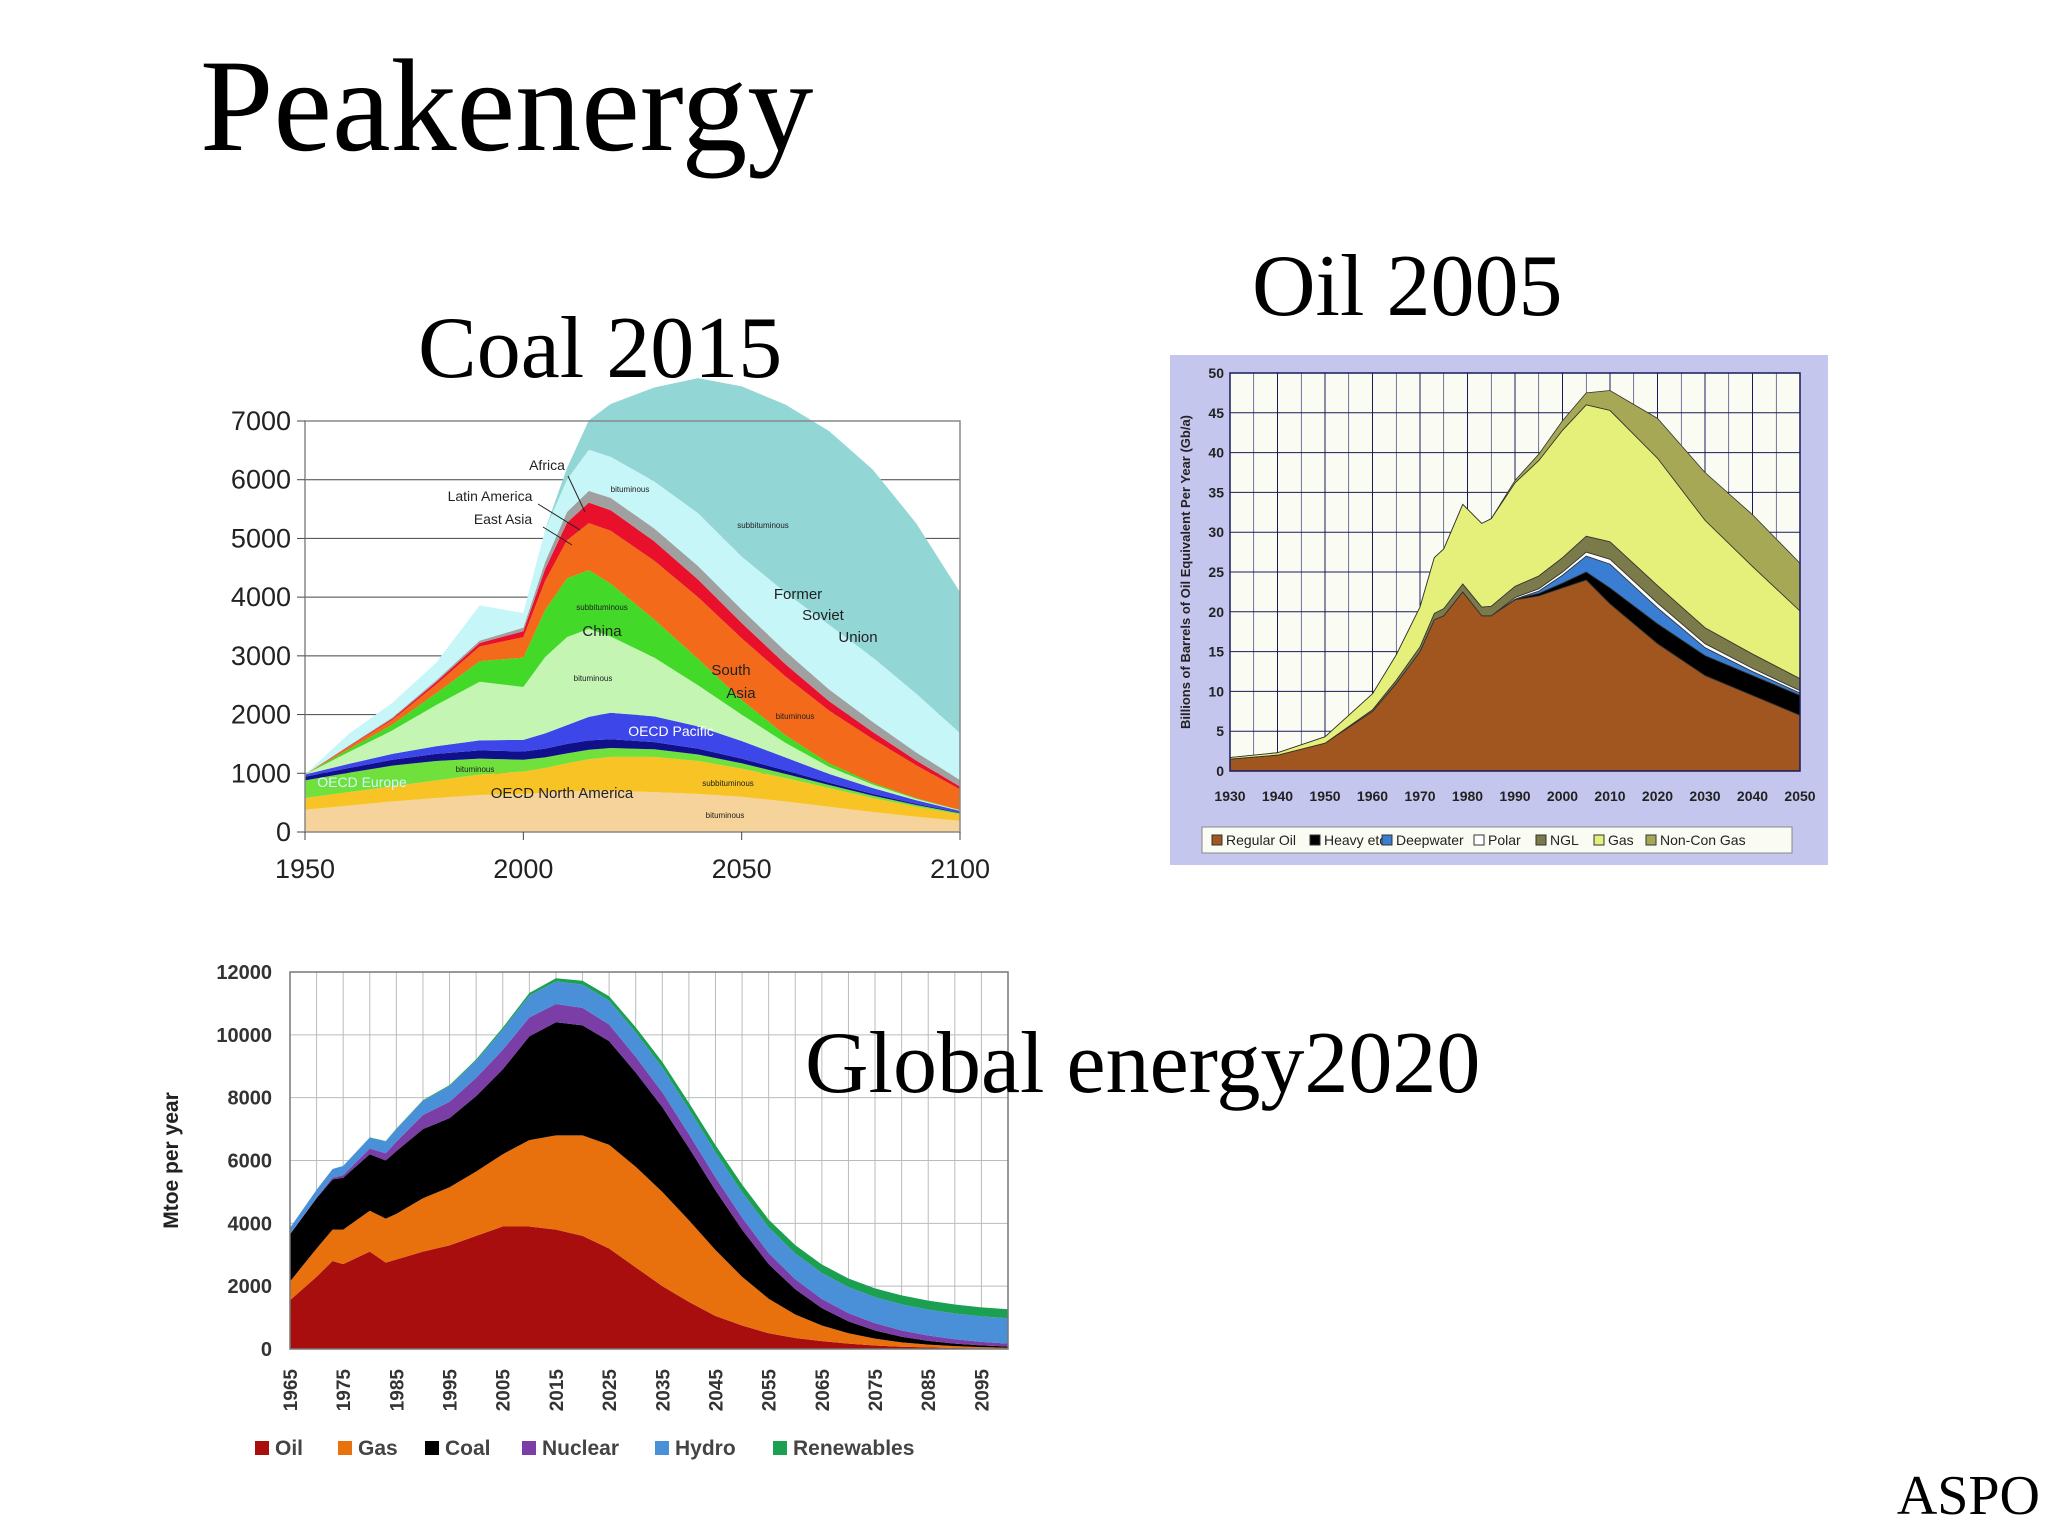  What do you see at coordinates (1651, 840) in the screenshot?
I see `oil-legend-swatch-non-con-gas` at bounding box center [1651, 840].